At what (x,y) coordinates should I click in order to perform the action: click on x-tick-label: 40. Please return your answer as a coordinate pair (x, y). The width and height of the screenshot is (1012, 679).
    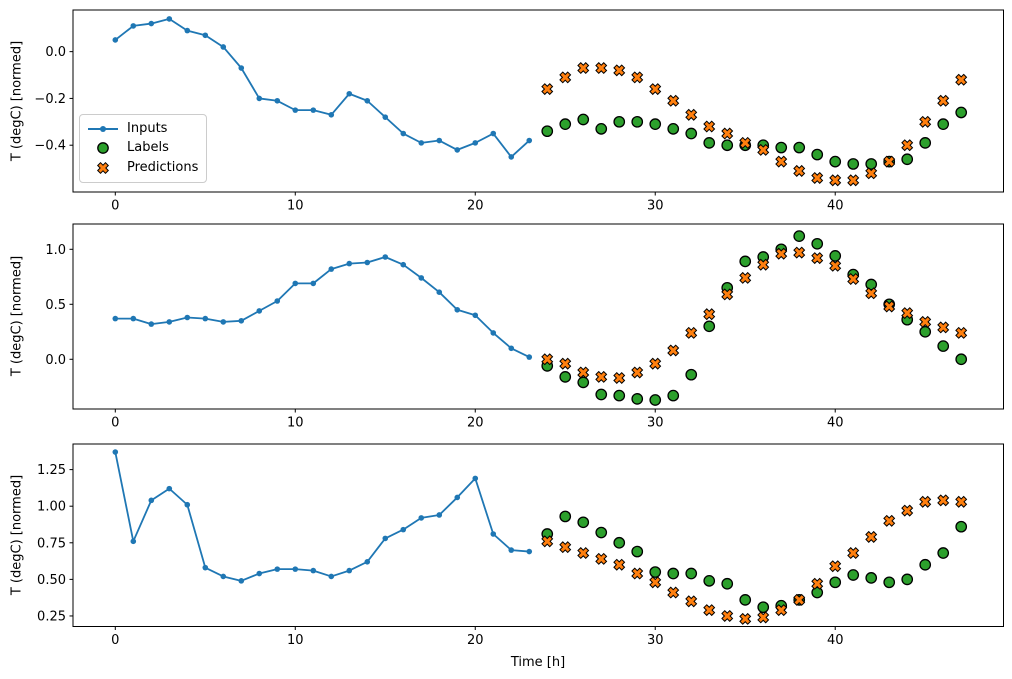
    Looking at the image, I should click on (835, 640).